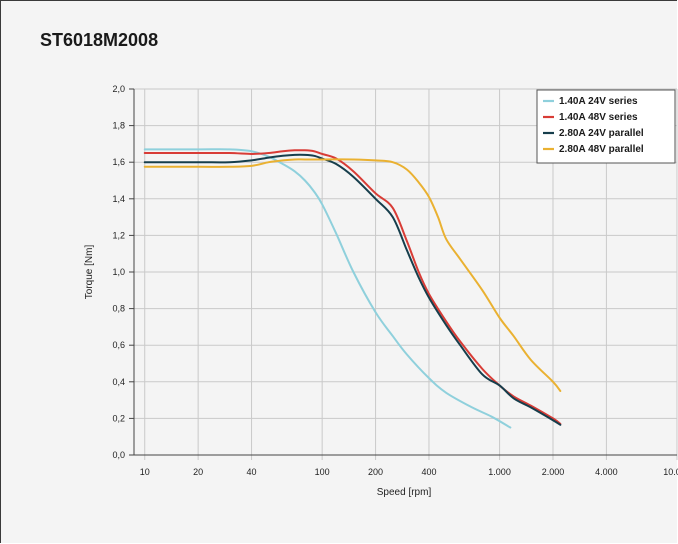  What do you see at coordinates (499, 472) in the screenshot?
I see `x-tick-label: 1.000` at bounding box center [499, 472].